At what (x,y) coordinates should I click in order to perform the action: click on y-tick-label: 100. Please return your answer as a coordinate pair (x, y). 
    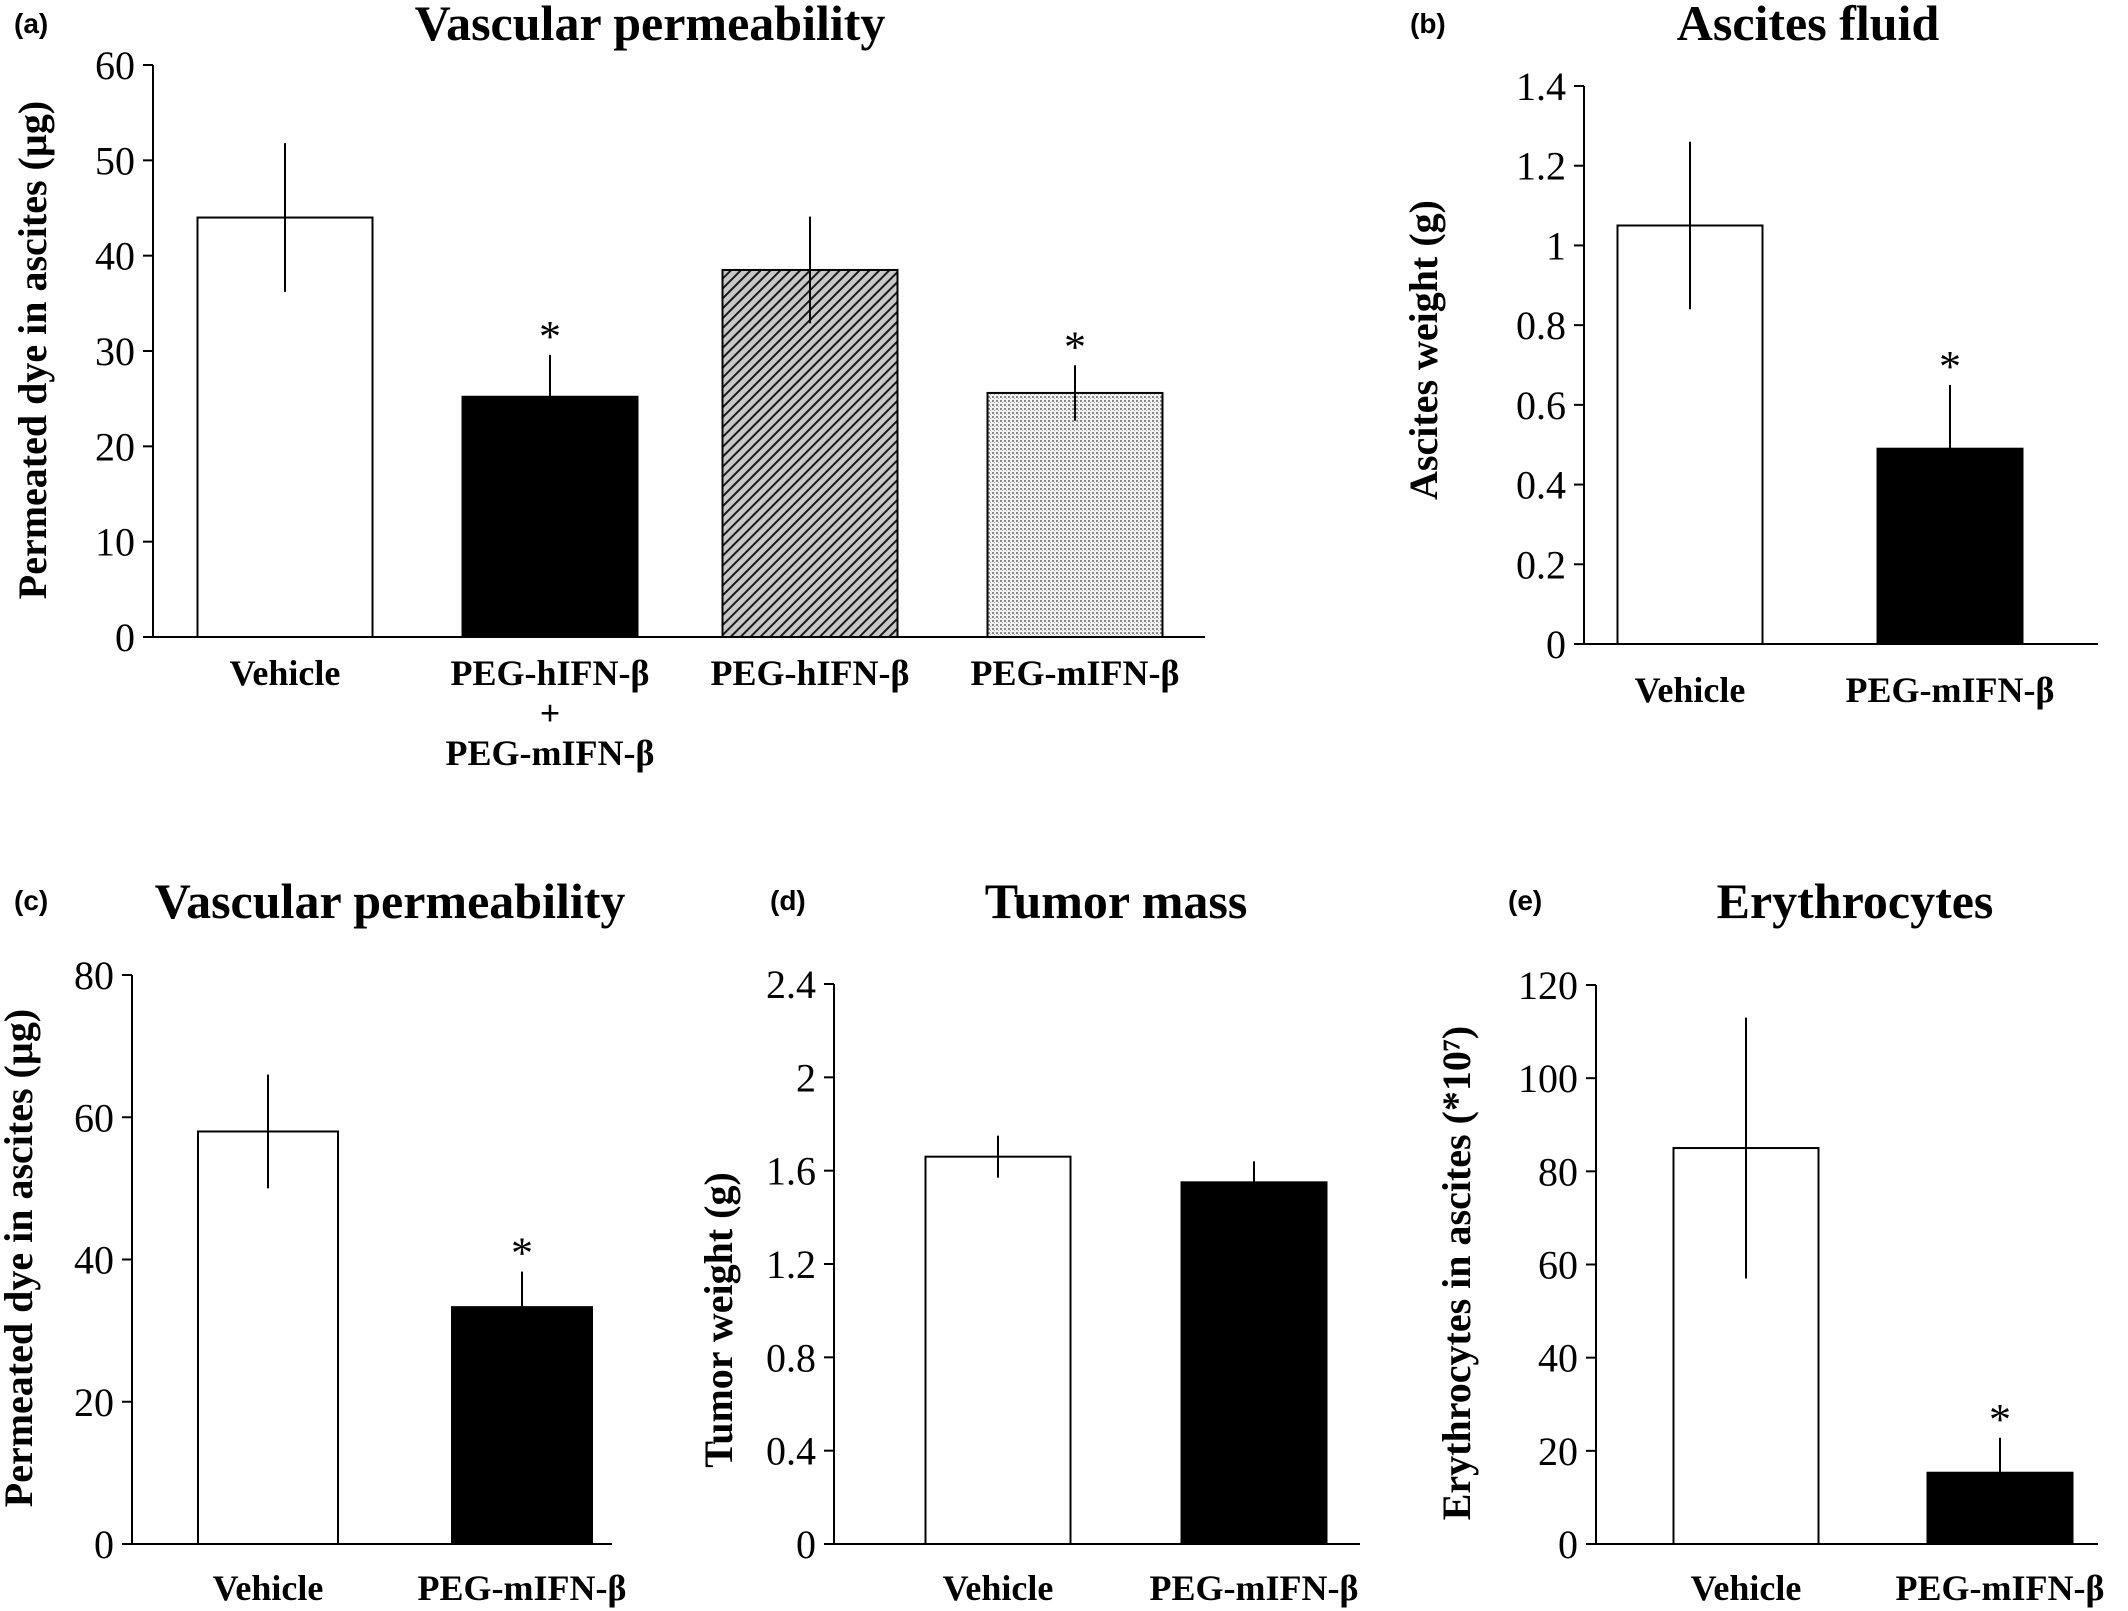
    Looking at the image, I should click on (1548, 1078).